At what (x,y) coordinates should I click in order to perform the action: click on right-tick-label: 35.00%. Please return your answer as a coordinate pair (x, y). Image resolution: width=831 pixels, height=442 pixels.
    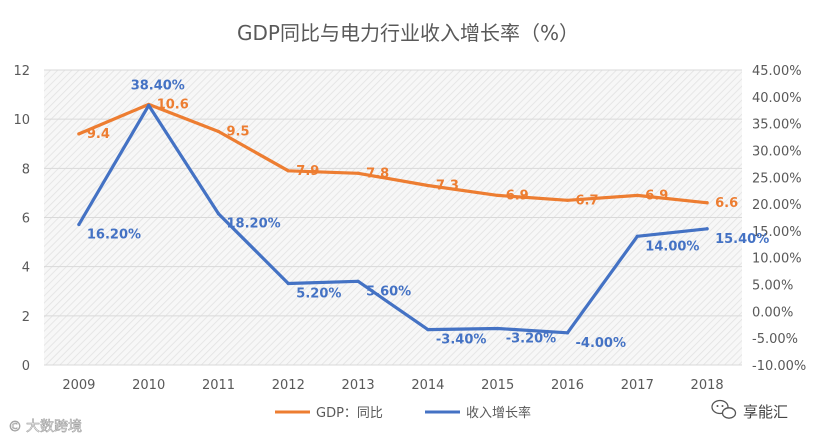
    Looking at the image, I should click on (777, 125).